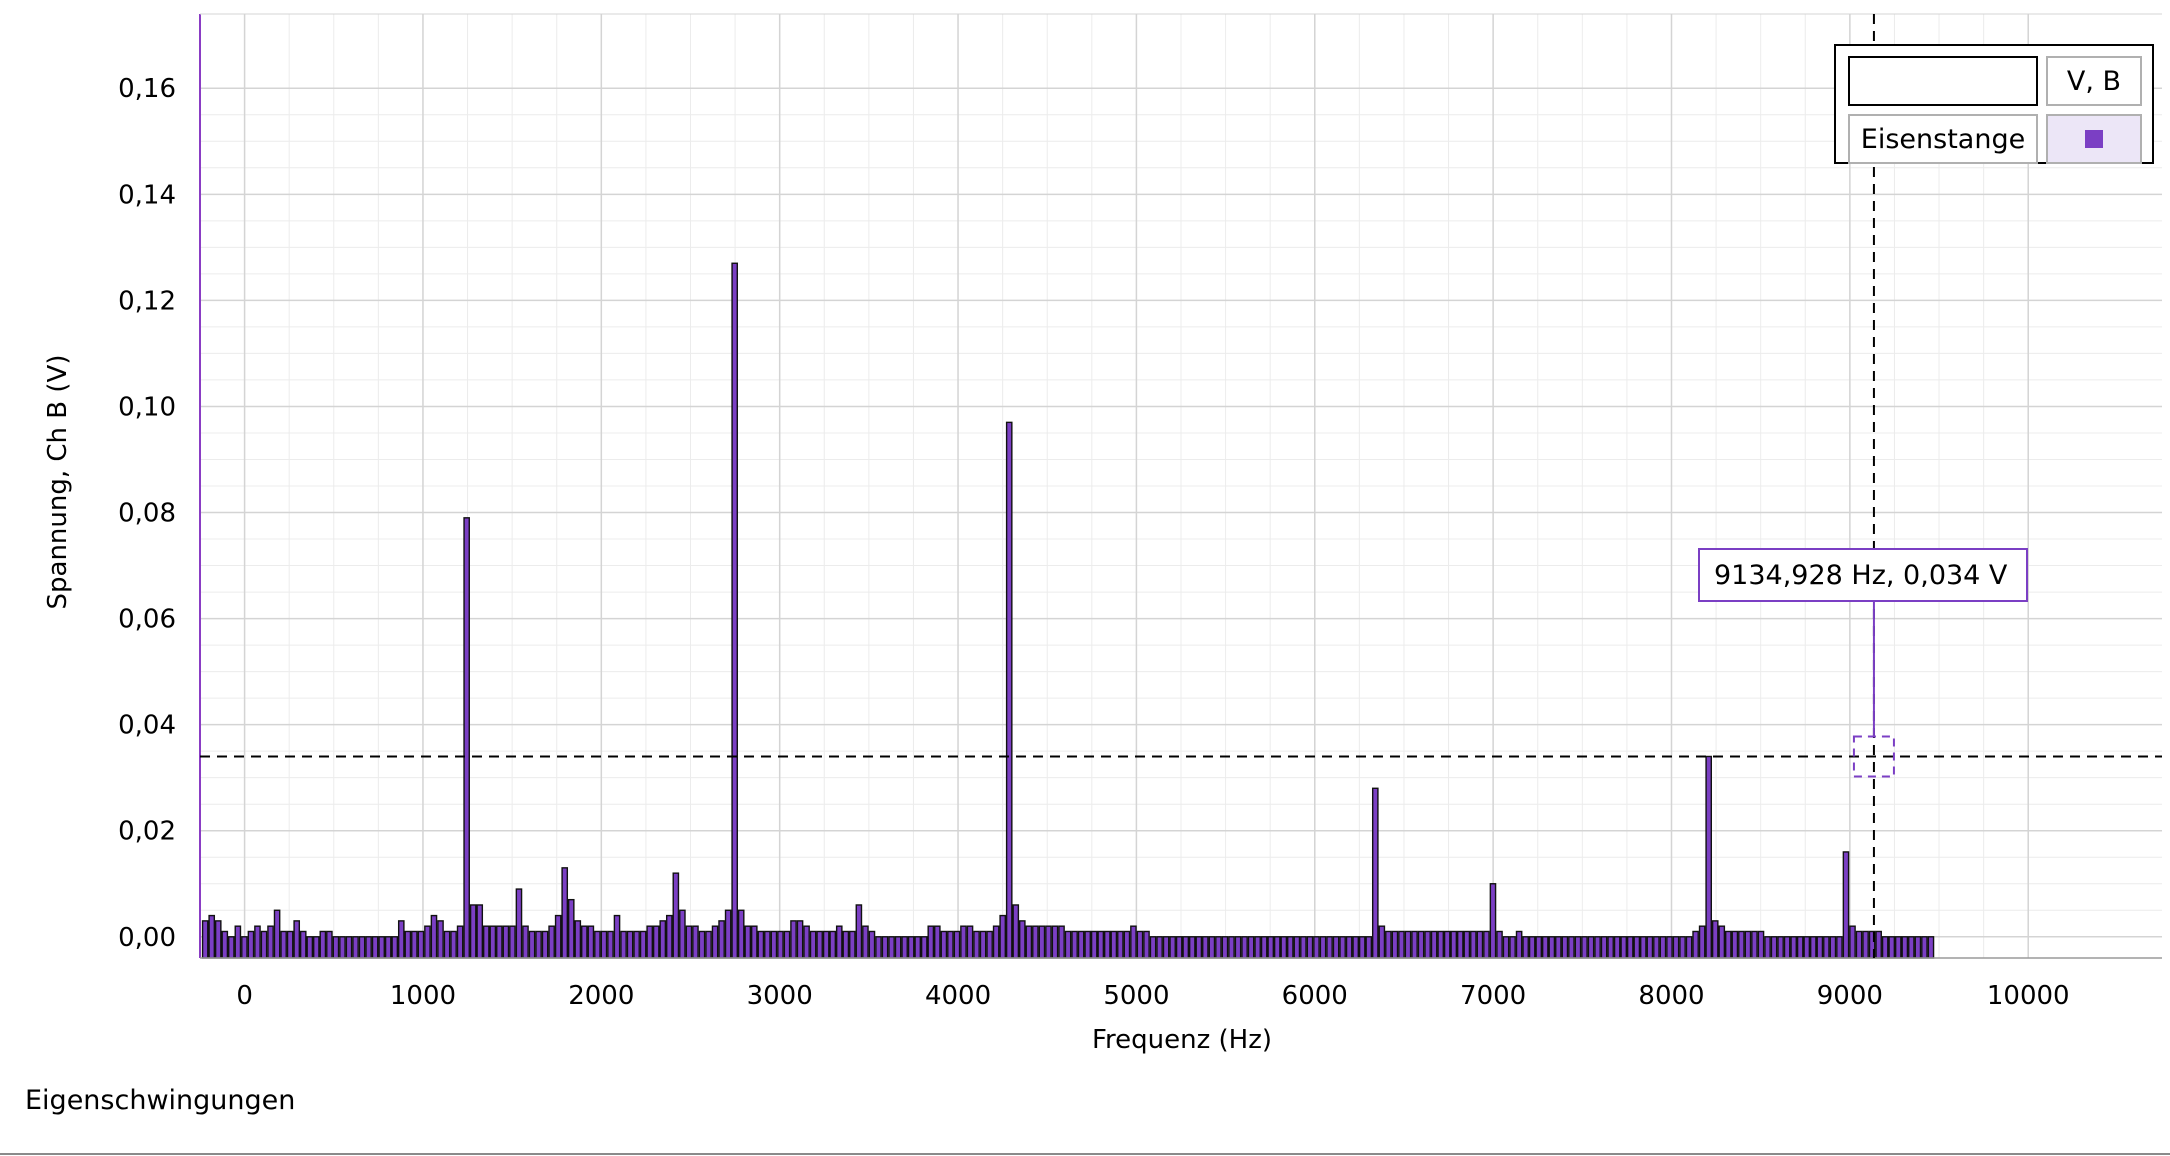  I want to click on cursor-marker, so click(1873, 756).